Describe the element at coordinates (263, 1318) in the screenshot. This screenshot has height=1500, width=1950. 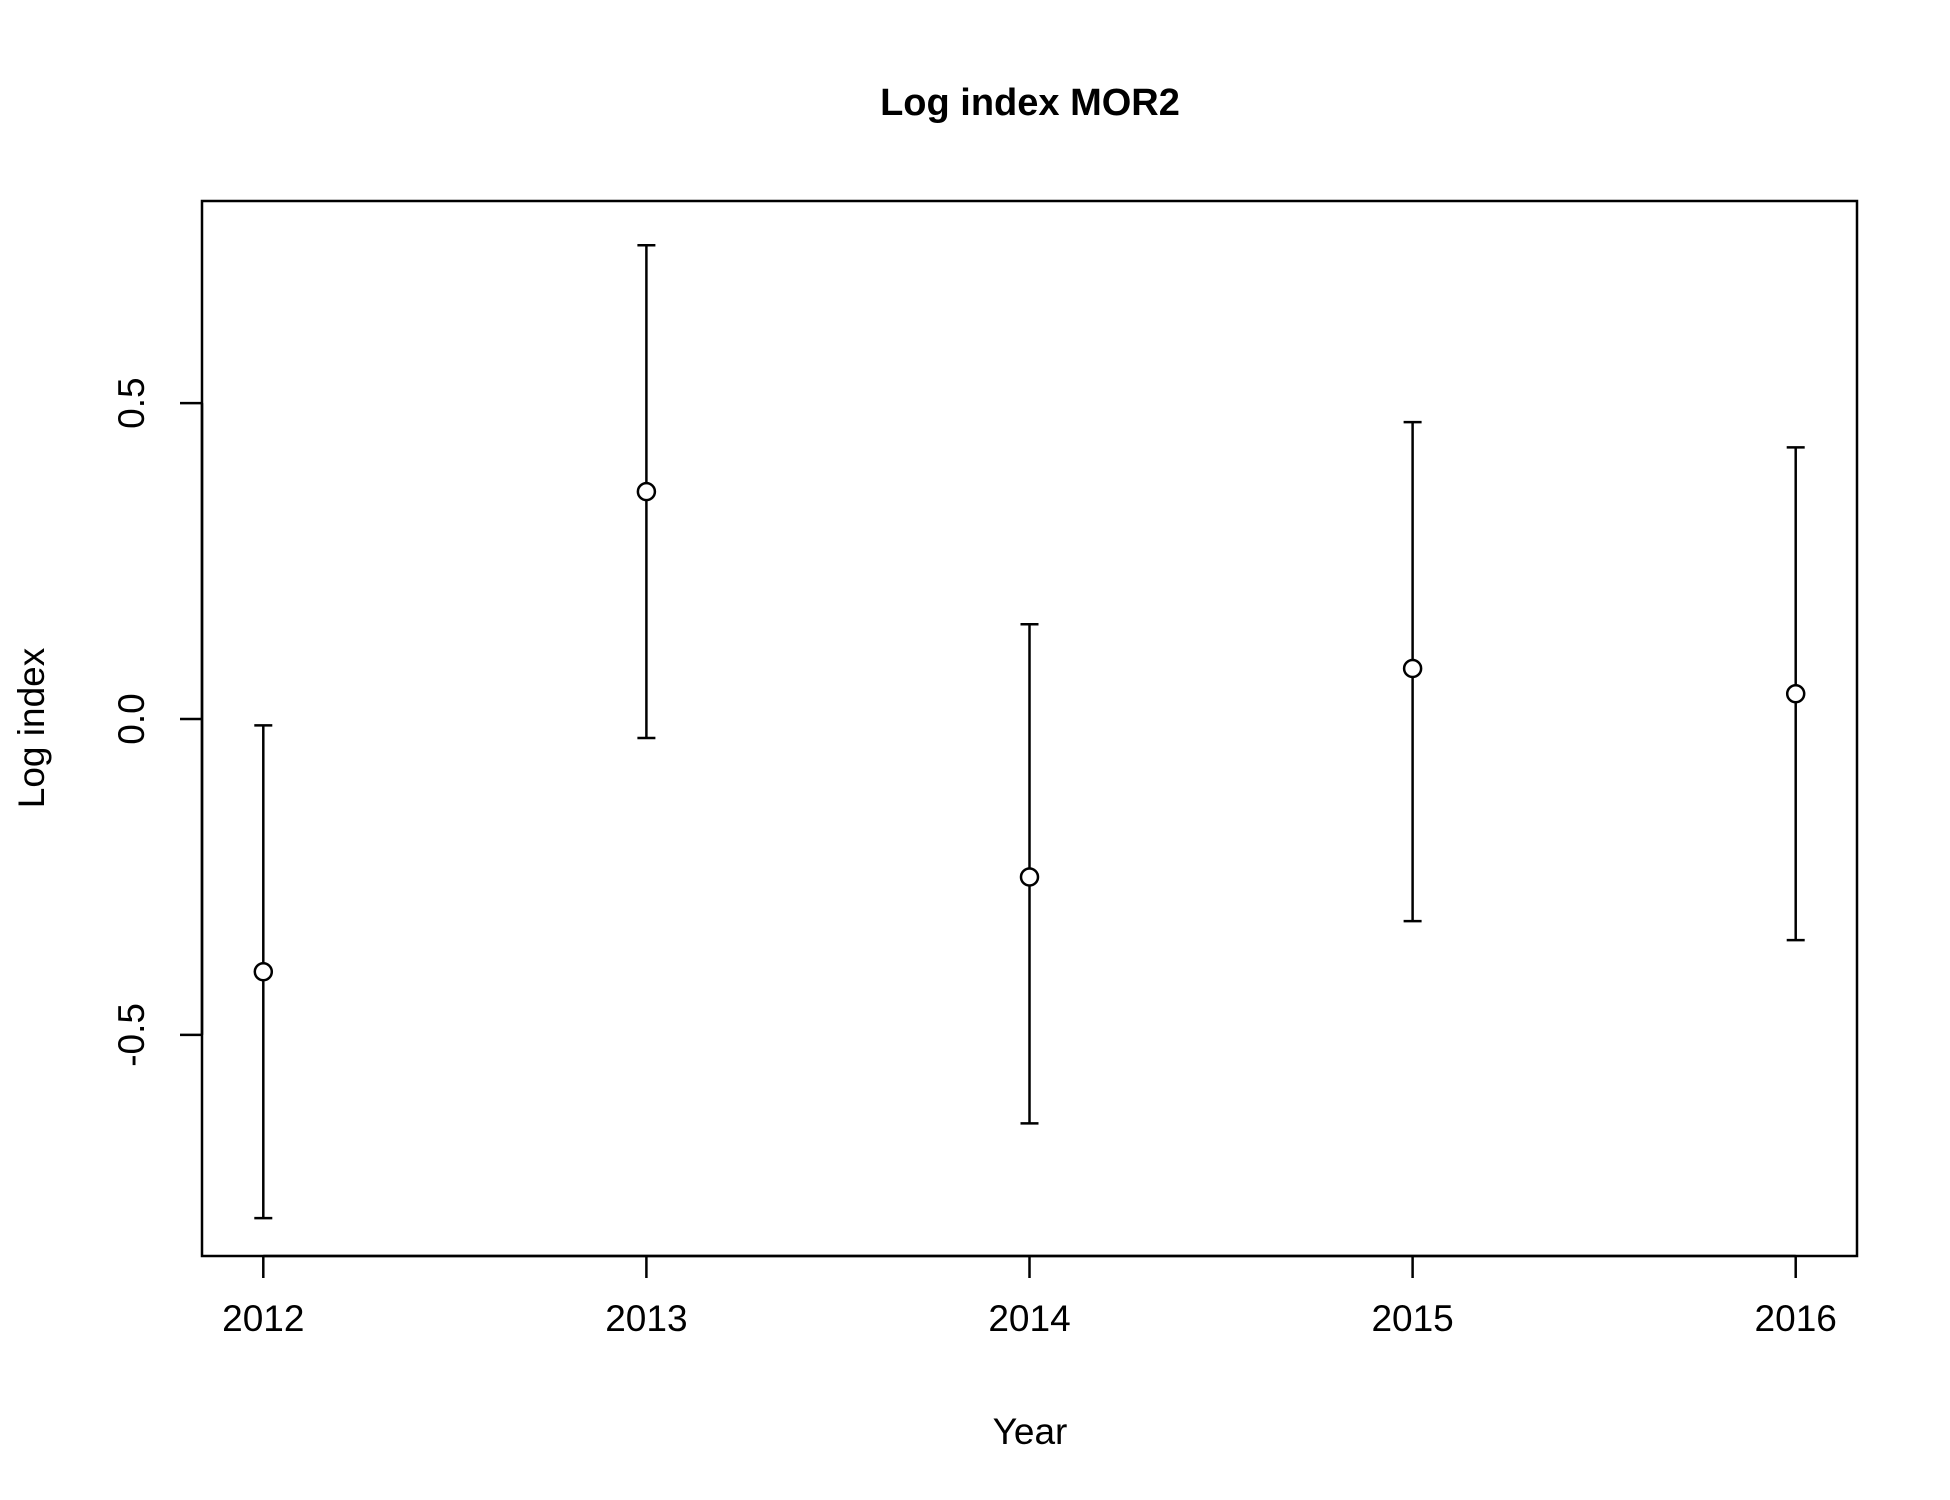
I see `x-tick-label: 2012` at that location.